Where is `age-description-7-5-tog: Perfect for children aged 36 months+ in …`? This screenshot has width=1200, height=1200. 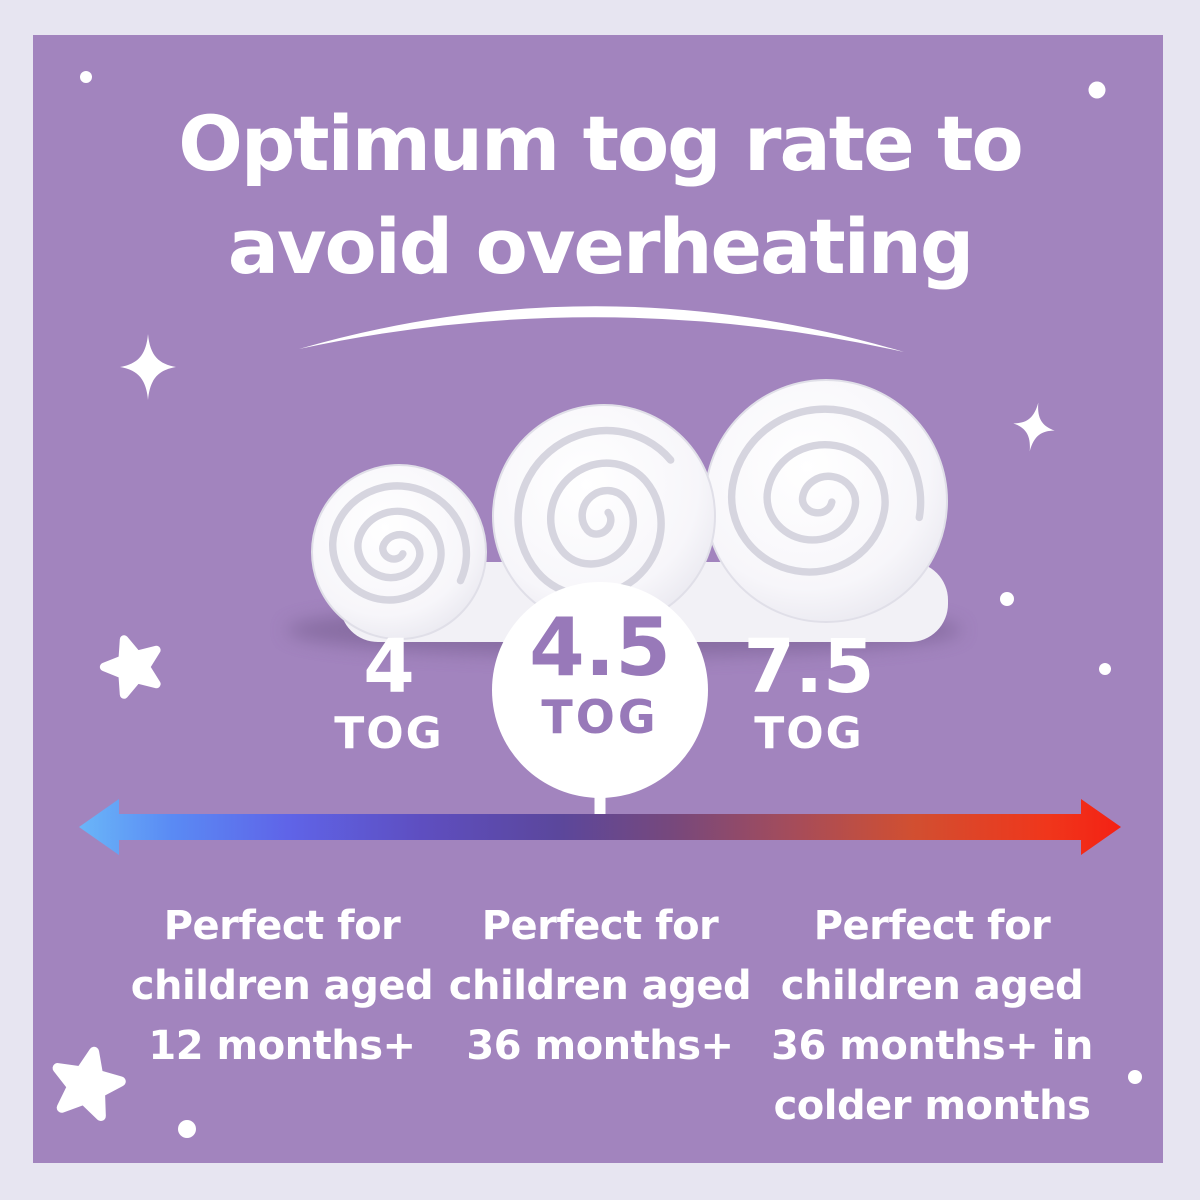
age-description-7-5-tog: Perfect for children aged 36 months+ in … is located at coordinates (932, 1016).